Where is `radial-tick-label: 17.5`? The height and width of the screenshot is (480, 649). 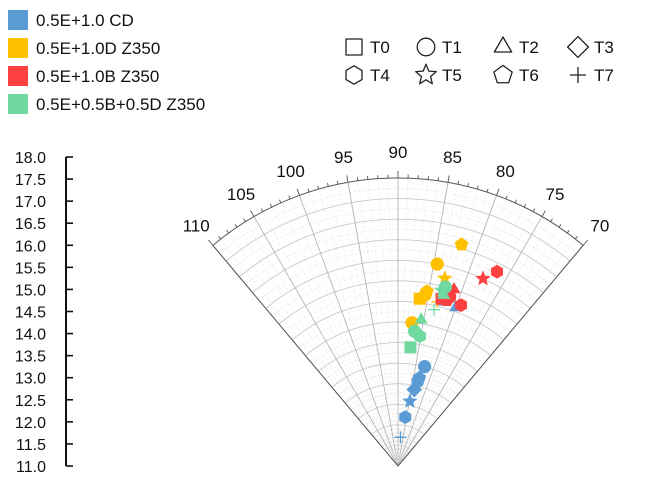 radial-tick-label: 17.5 is located at coordinates (30, 180).